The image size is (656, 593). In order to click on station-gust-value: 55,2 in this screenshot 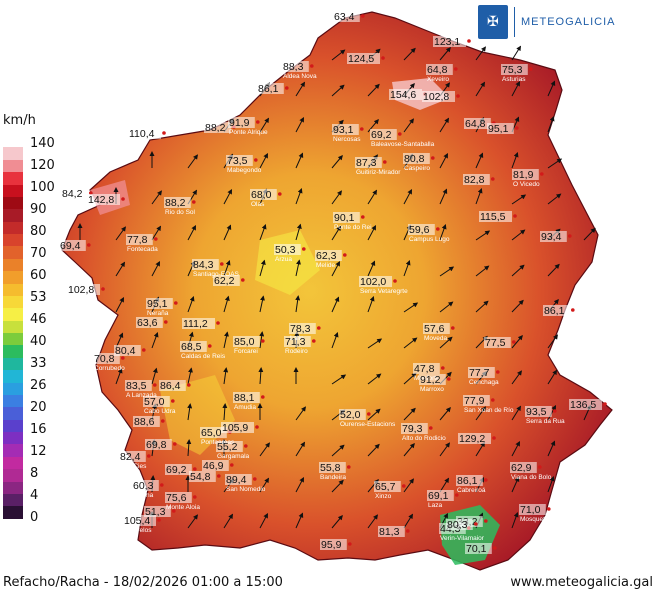, I will do `click(227, 447)`.